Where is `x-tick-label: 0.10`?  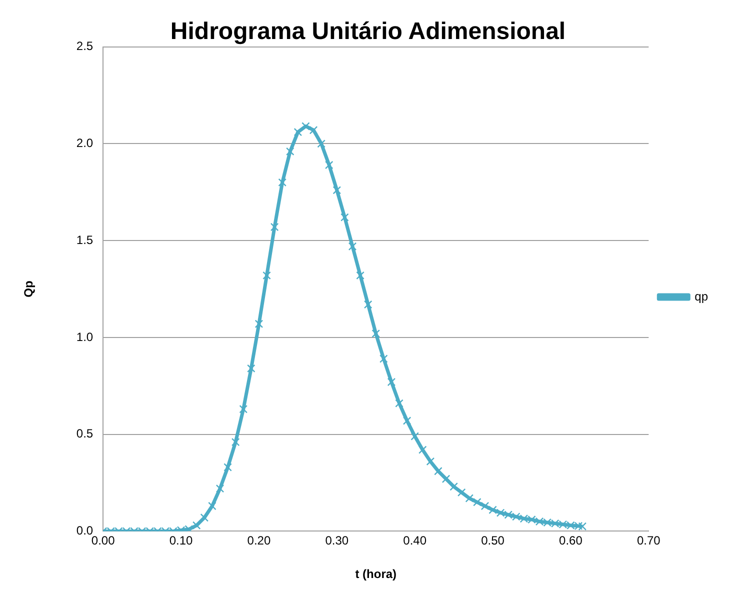
x-tick-label: 0.10 is located at coordinates (181, 541).